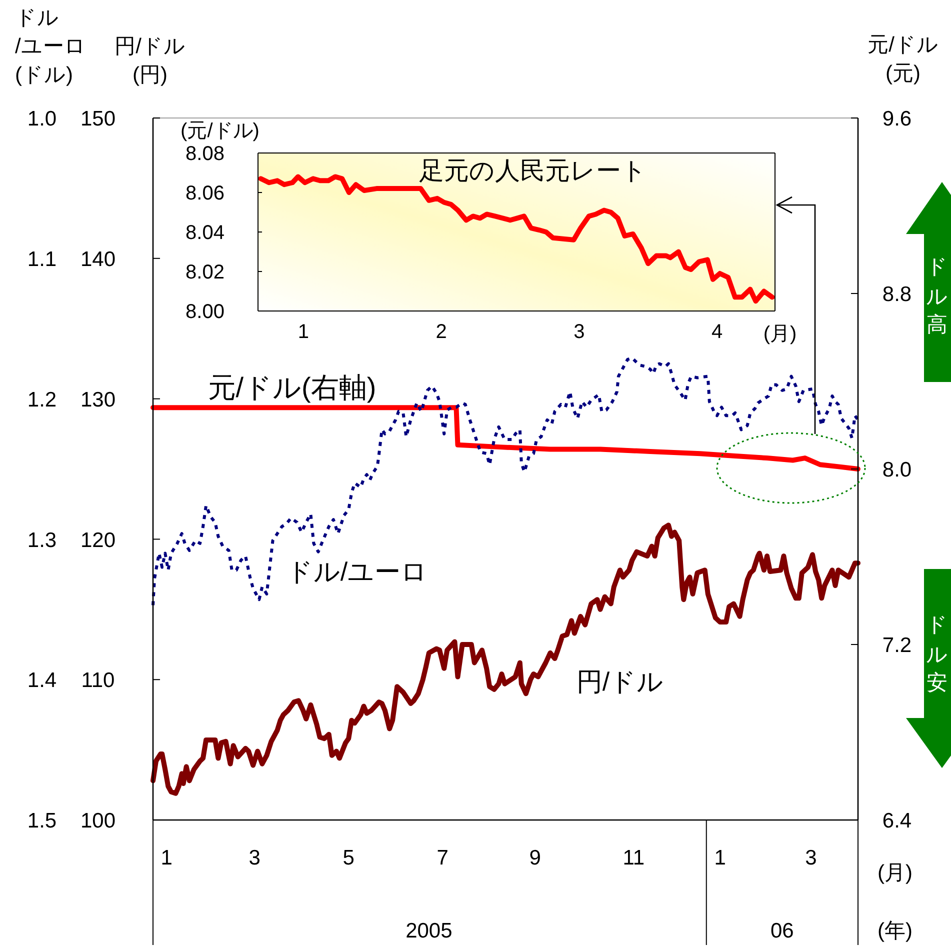 Image resolution: width=951 pixels, height=949 pixels. Describe the element at coordinates (903, 60) in the screenshot. I see `y2-axis-title: 元/ドル (元)` at that location.